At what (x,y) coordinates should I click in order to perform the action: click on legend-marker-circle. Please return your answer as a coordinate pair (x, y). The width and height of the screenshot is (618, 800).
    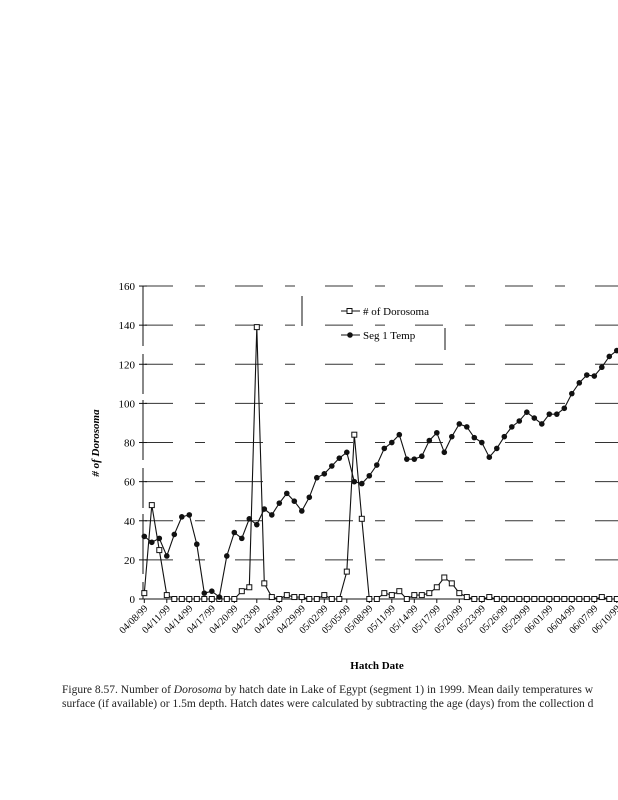
    Looking at the image, I should click on (350, 335).